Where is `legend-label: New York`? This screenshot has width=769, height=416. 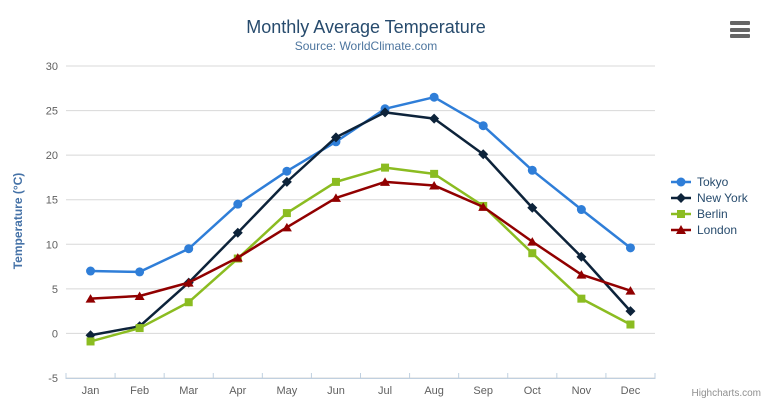 legend-label: New York is located at coordinates (722, 198).